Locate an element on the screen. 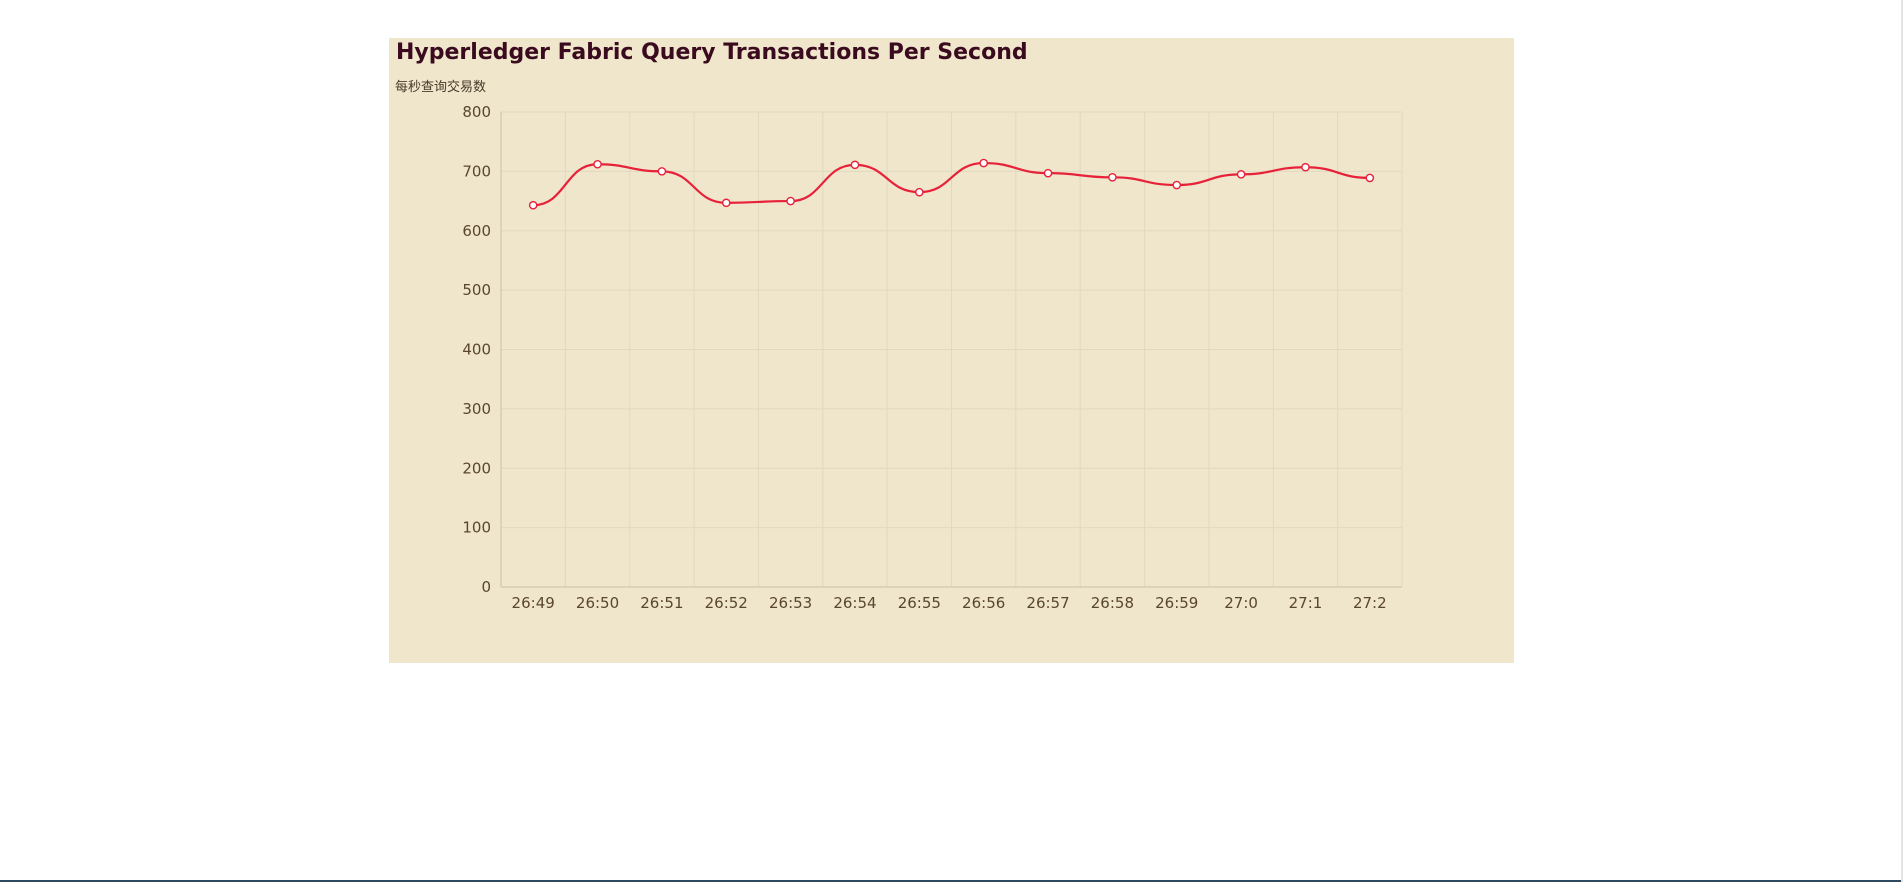 Image resolution: width=1903 pixels, height=882 pixels. x-tick-label: 26:54 is located at coordinates (854, 603).